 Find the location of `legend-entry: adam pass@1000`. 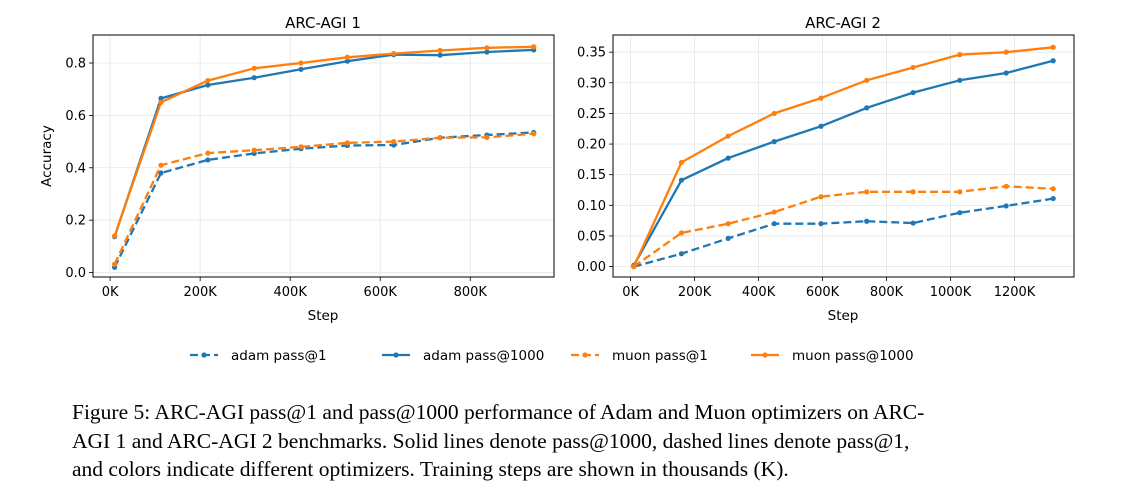

legend-entry: adam pass@1000 is located at coordinates (463, 356).